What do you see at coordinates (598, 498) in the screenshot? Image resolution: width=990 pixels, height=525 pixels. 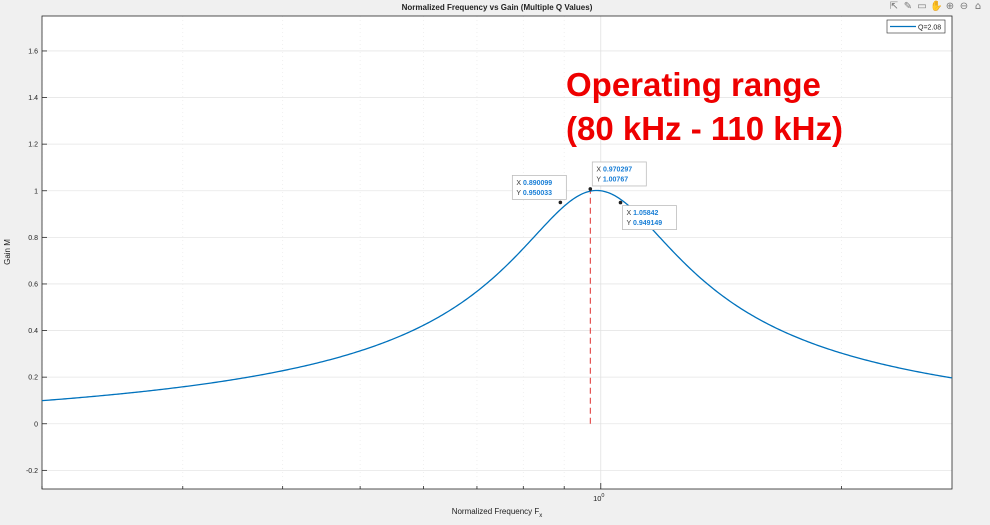 I see `x-tick-label: 100` at bounding box center [598, 498].